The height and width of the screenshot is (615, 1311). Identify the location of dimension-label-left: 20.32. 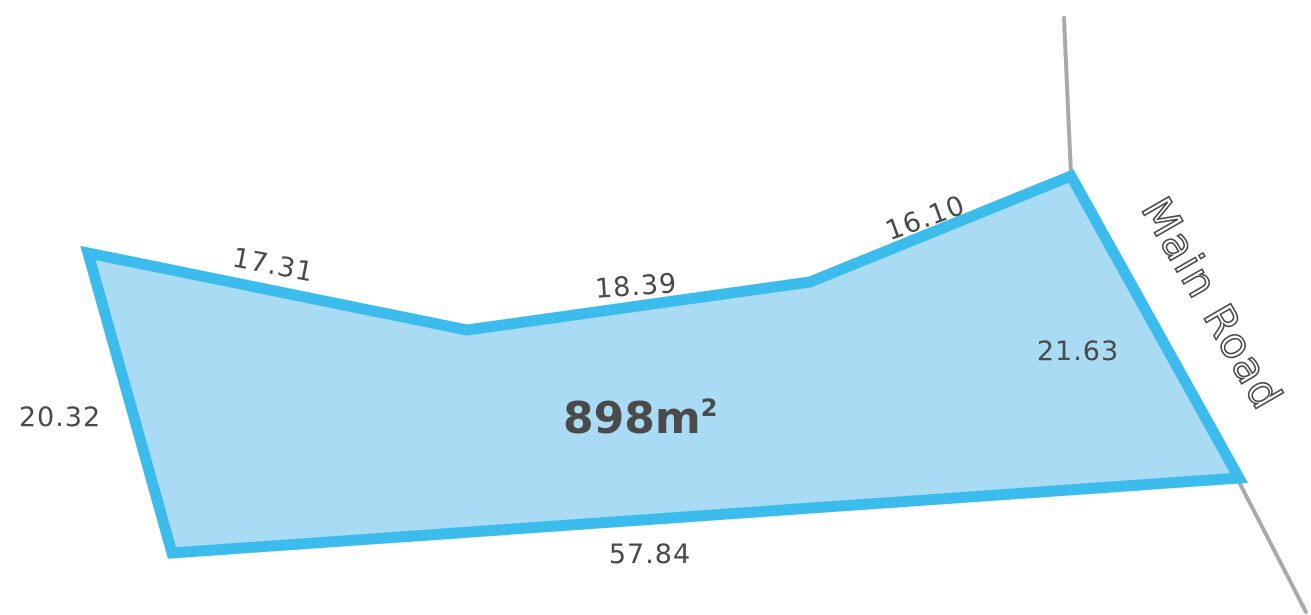
(60, 417).